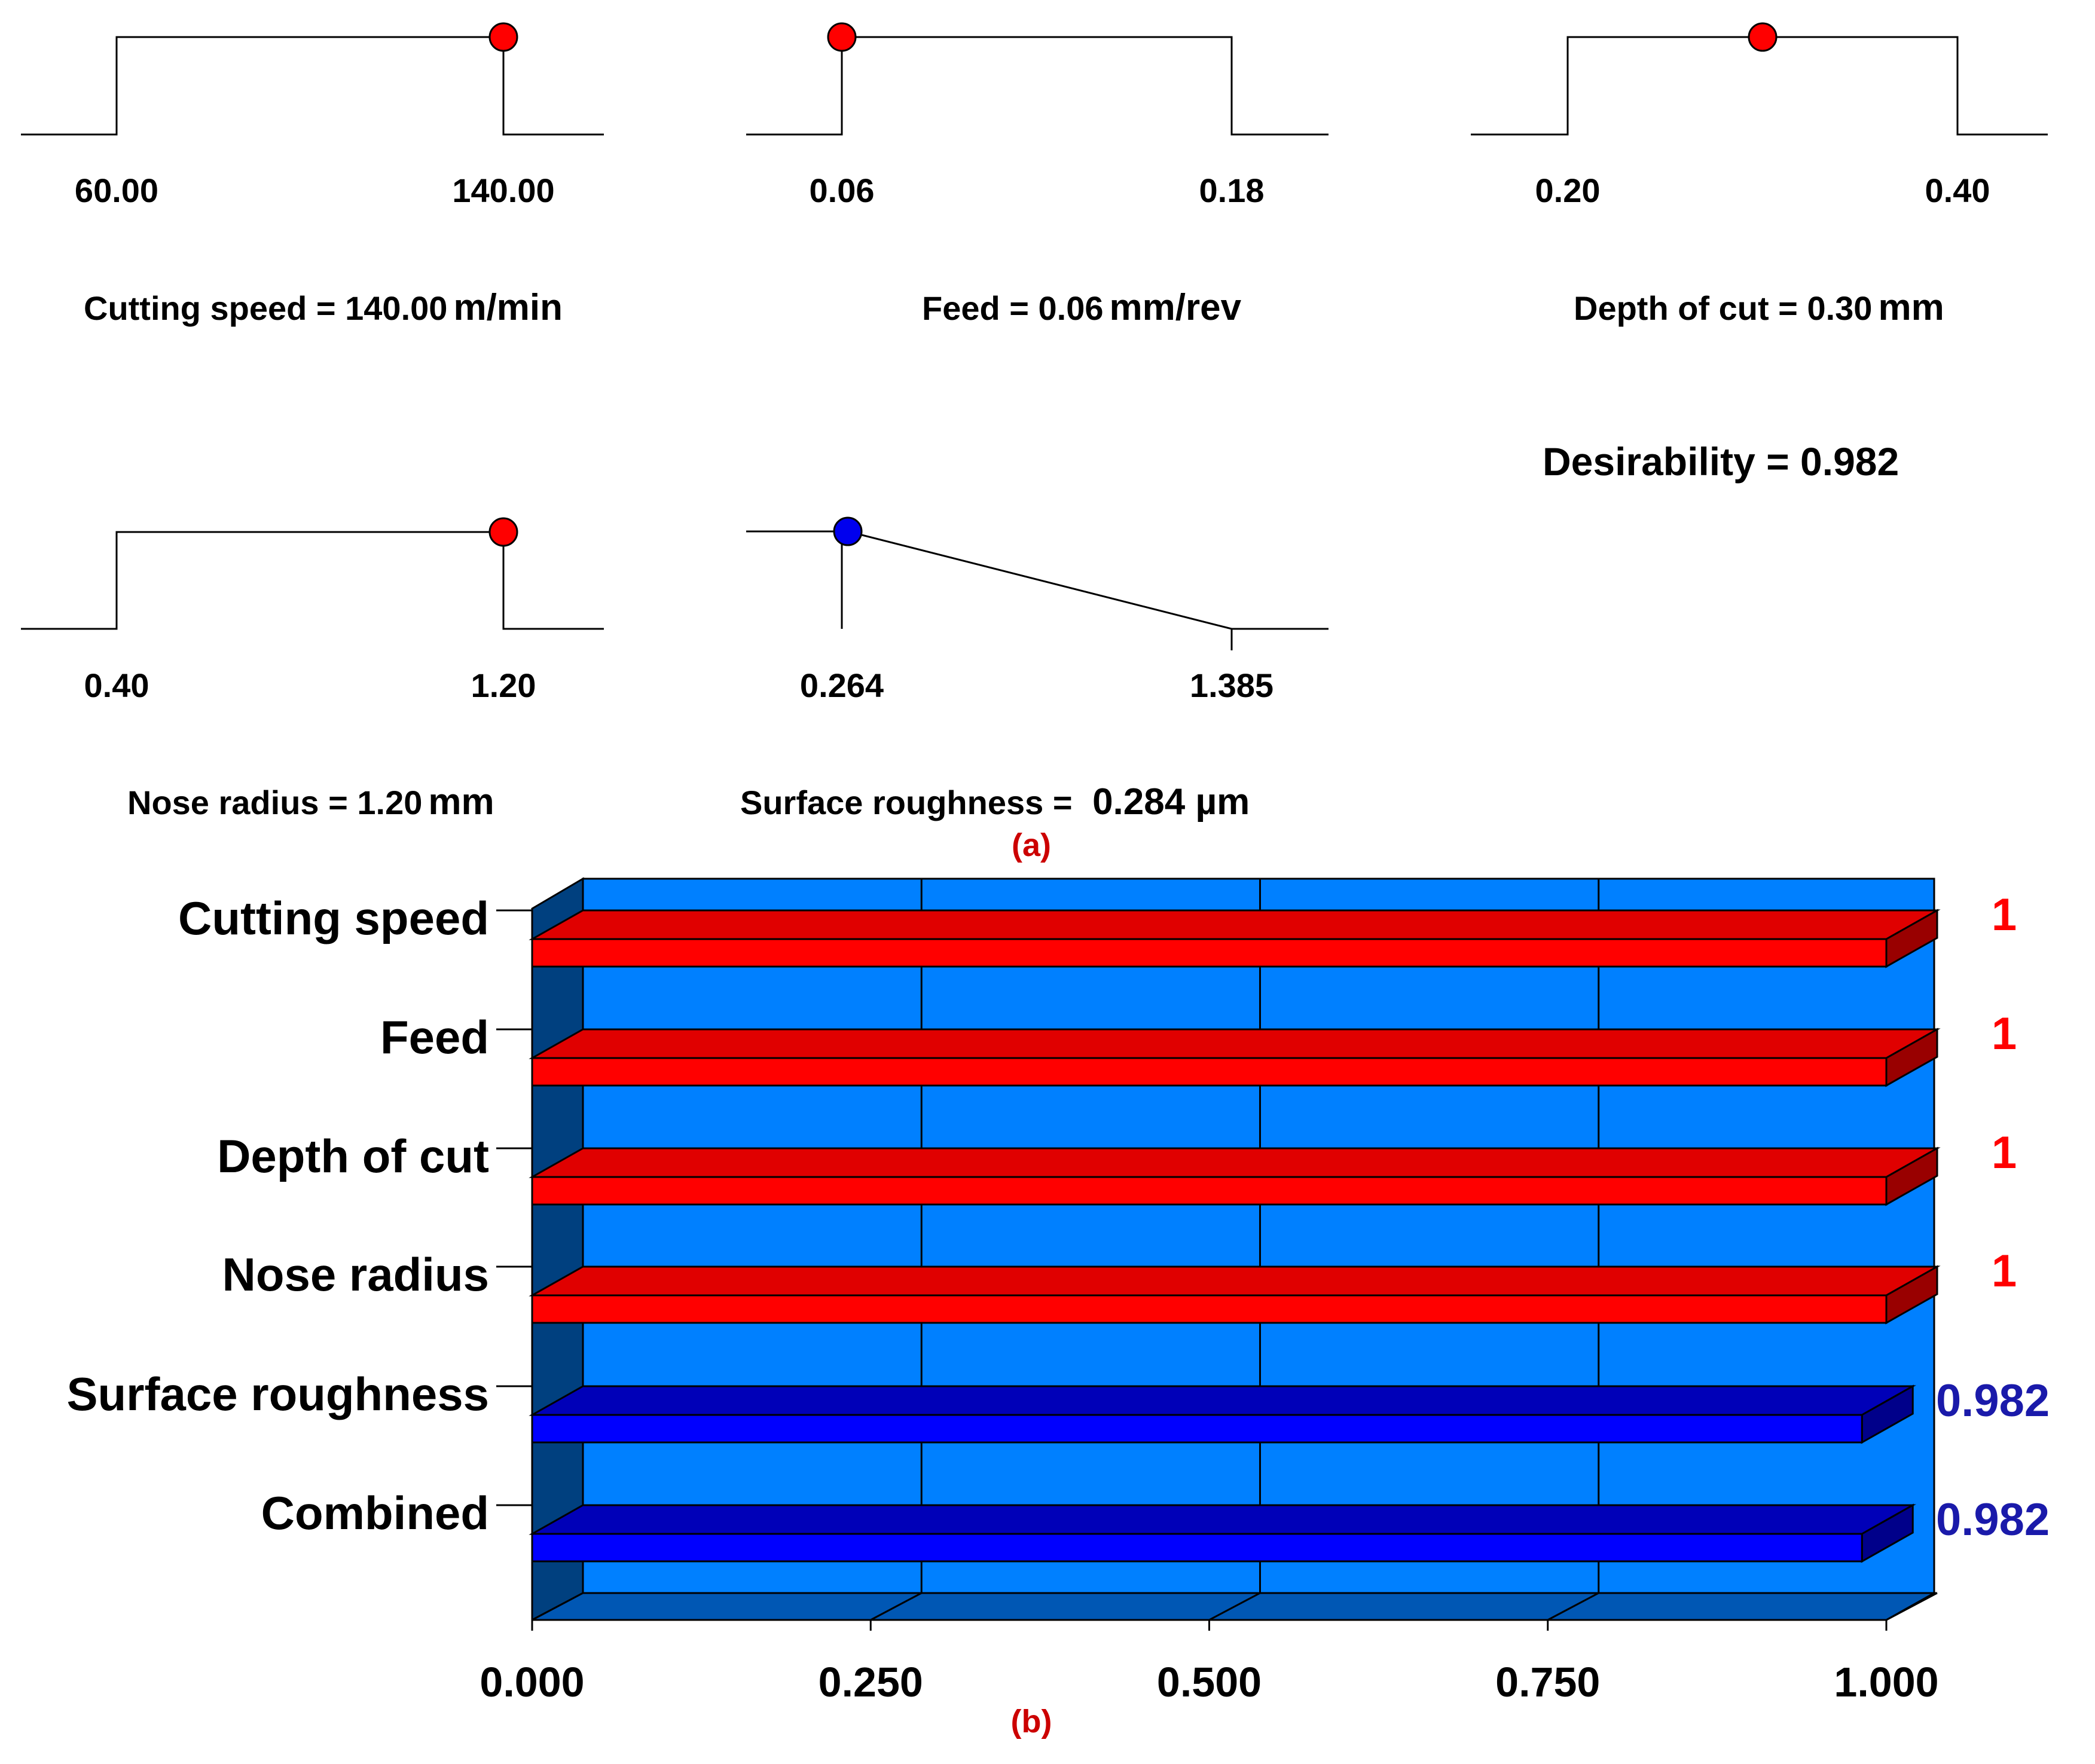 The image size is (2095, 1764). I want to click on category-label: Surface roughness, so click(277, 1394).